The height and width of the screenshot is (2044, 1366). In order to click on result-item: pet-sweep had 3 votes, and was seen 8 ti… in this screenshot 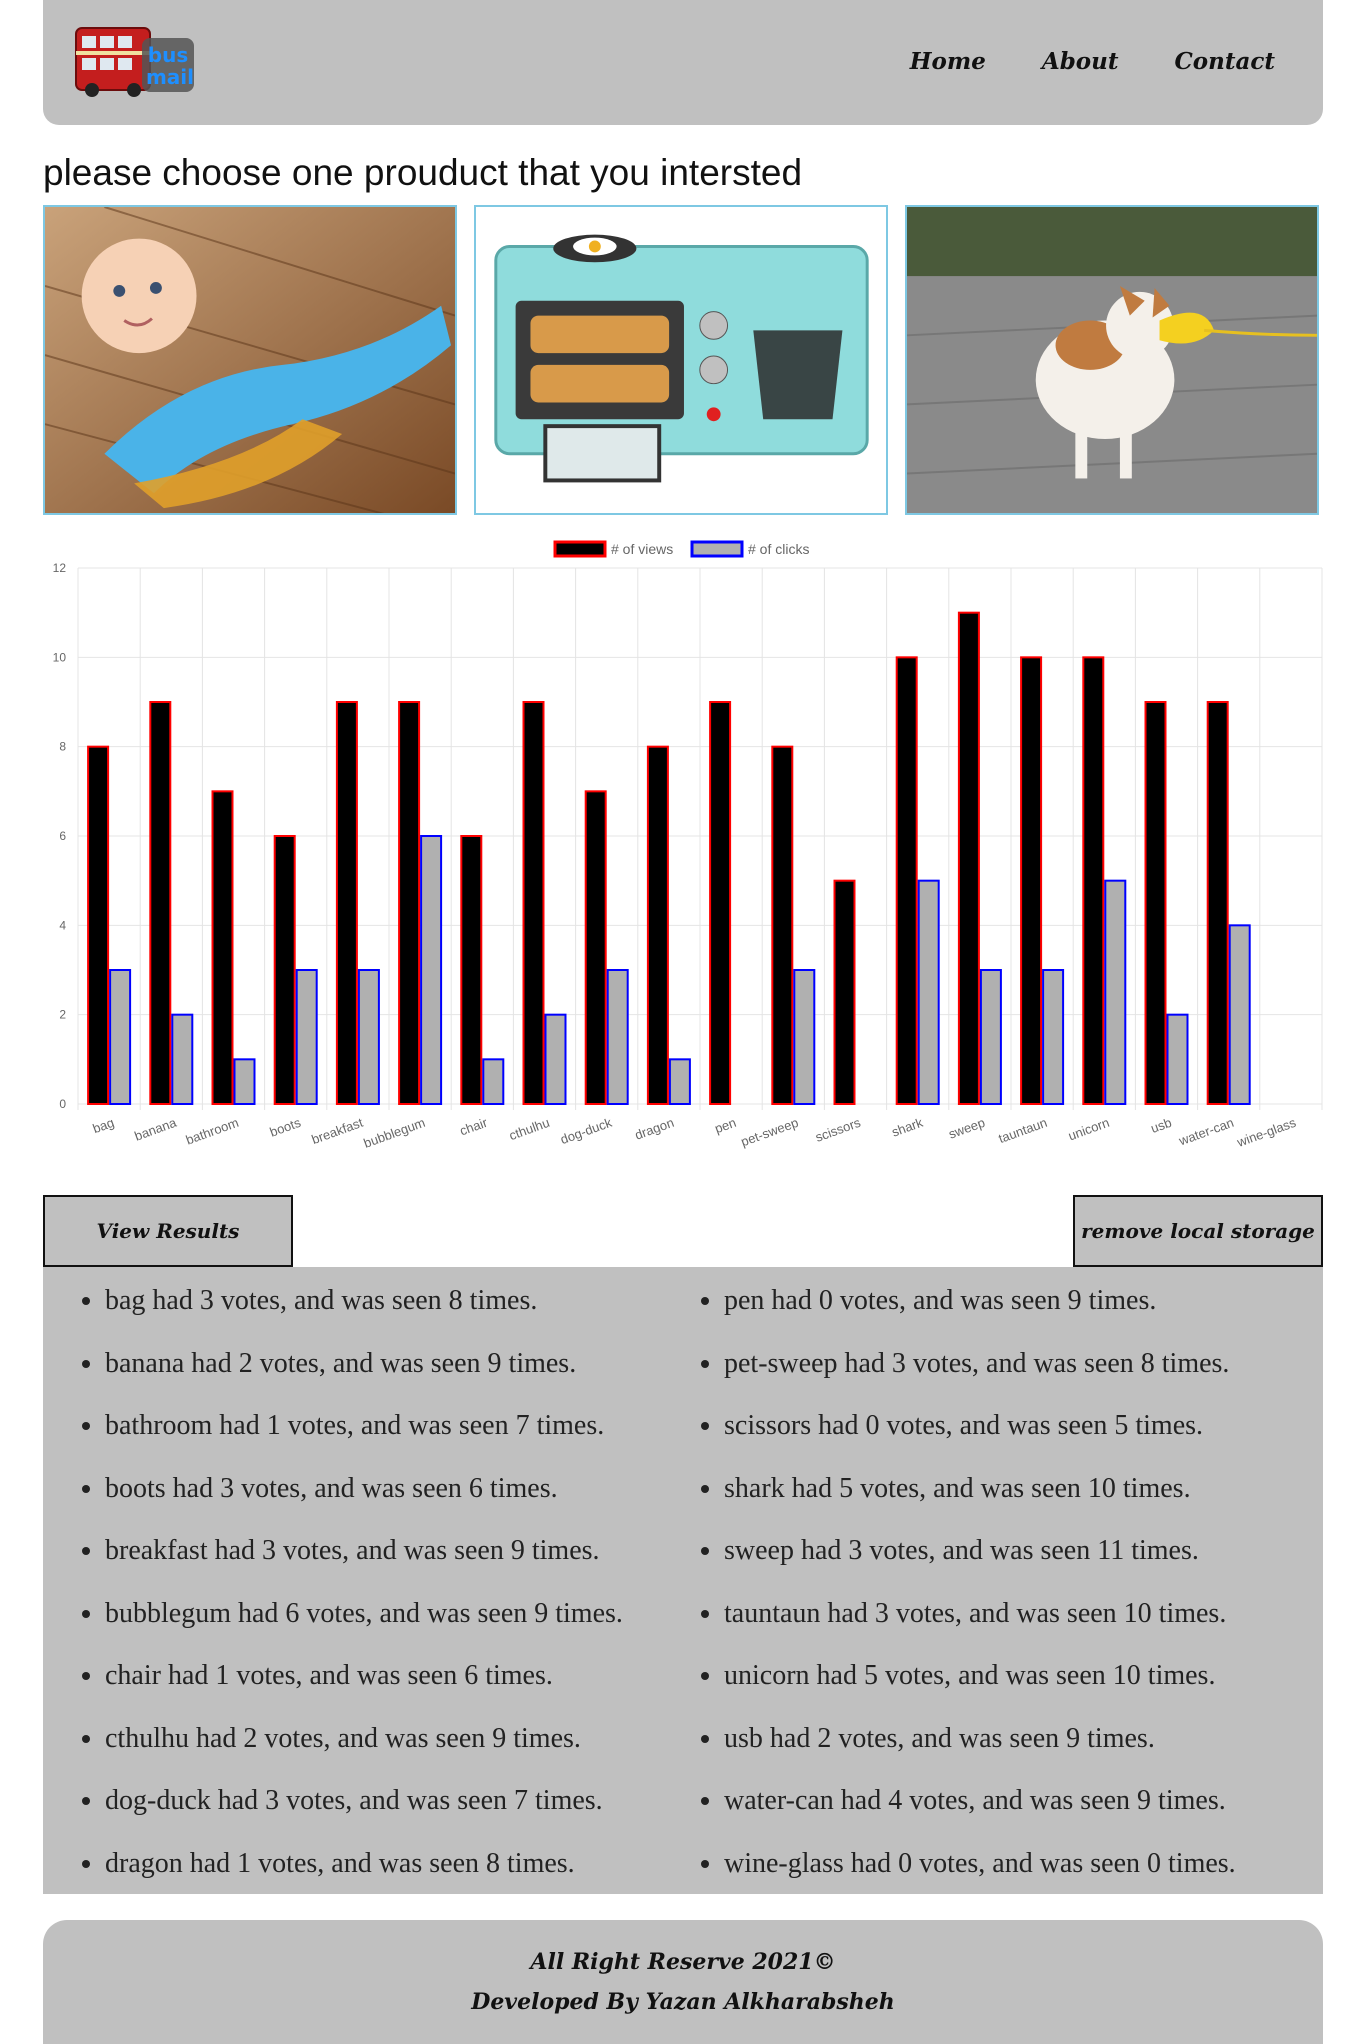, I will do `click(1023, 1361)`.